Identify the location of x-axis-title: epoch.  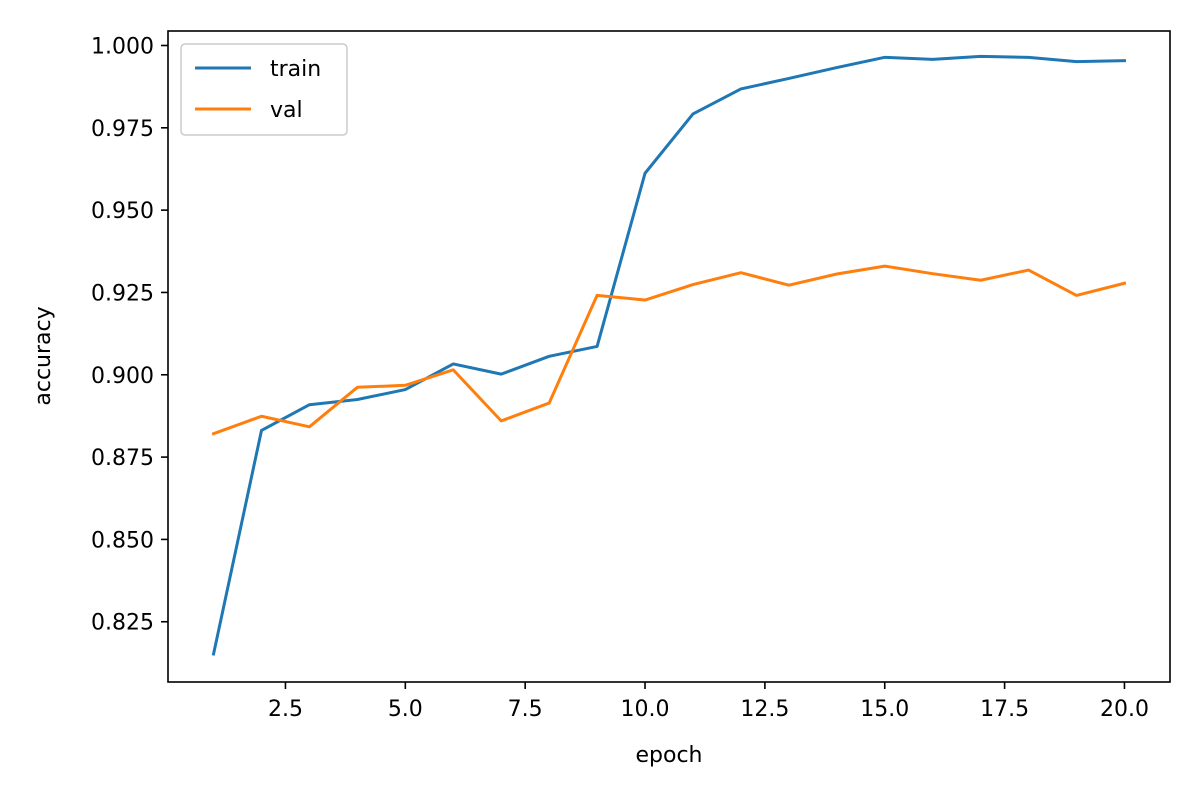
(669, 755).